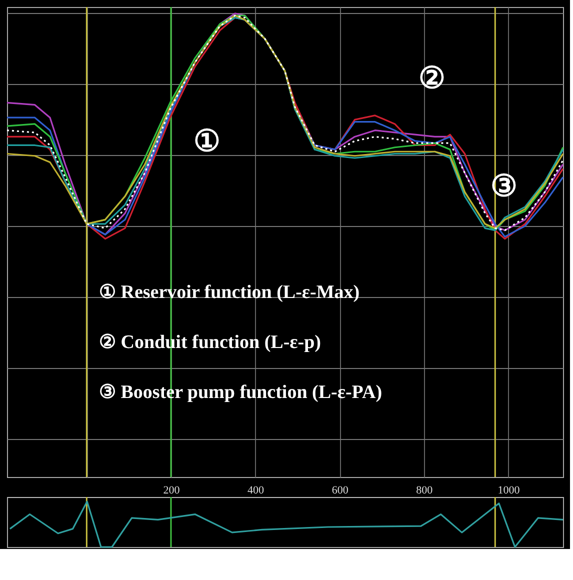  I want to click on x-tick-label: 1000, so click(509, 490).